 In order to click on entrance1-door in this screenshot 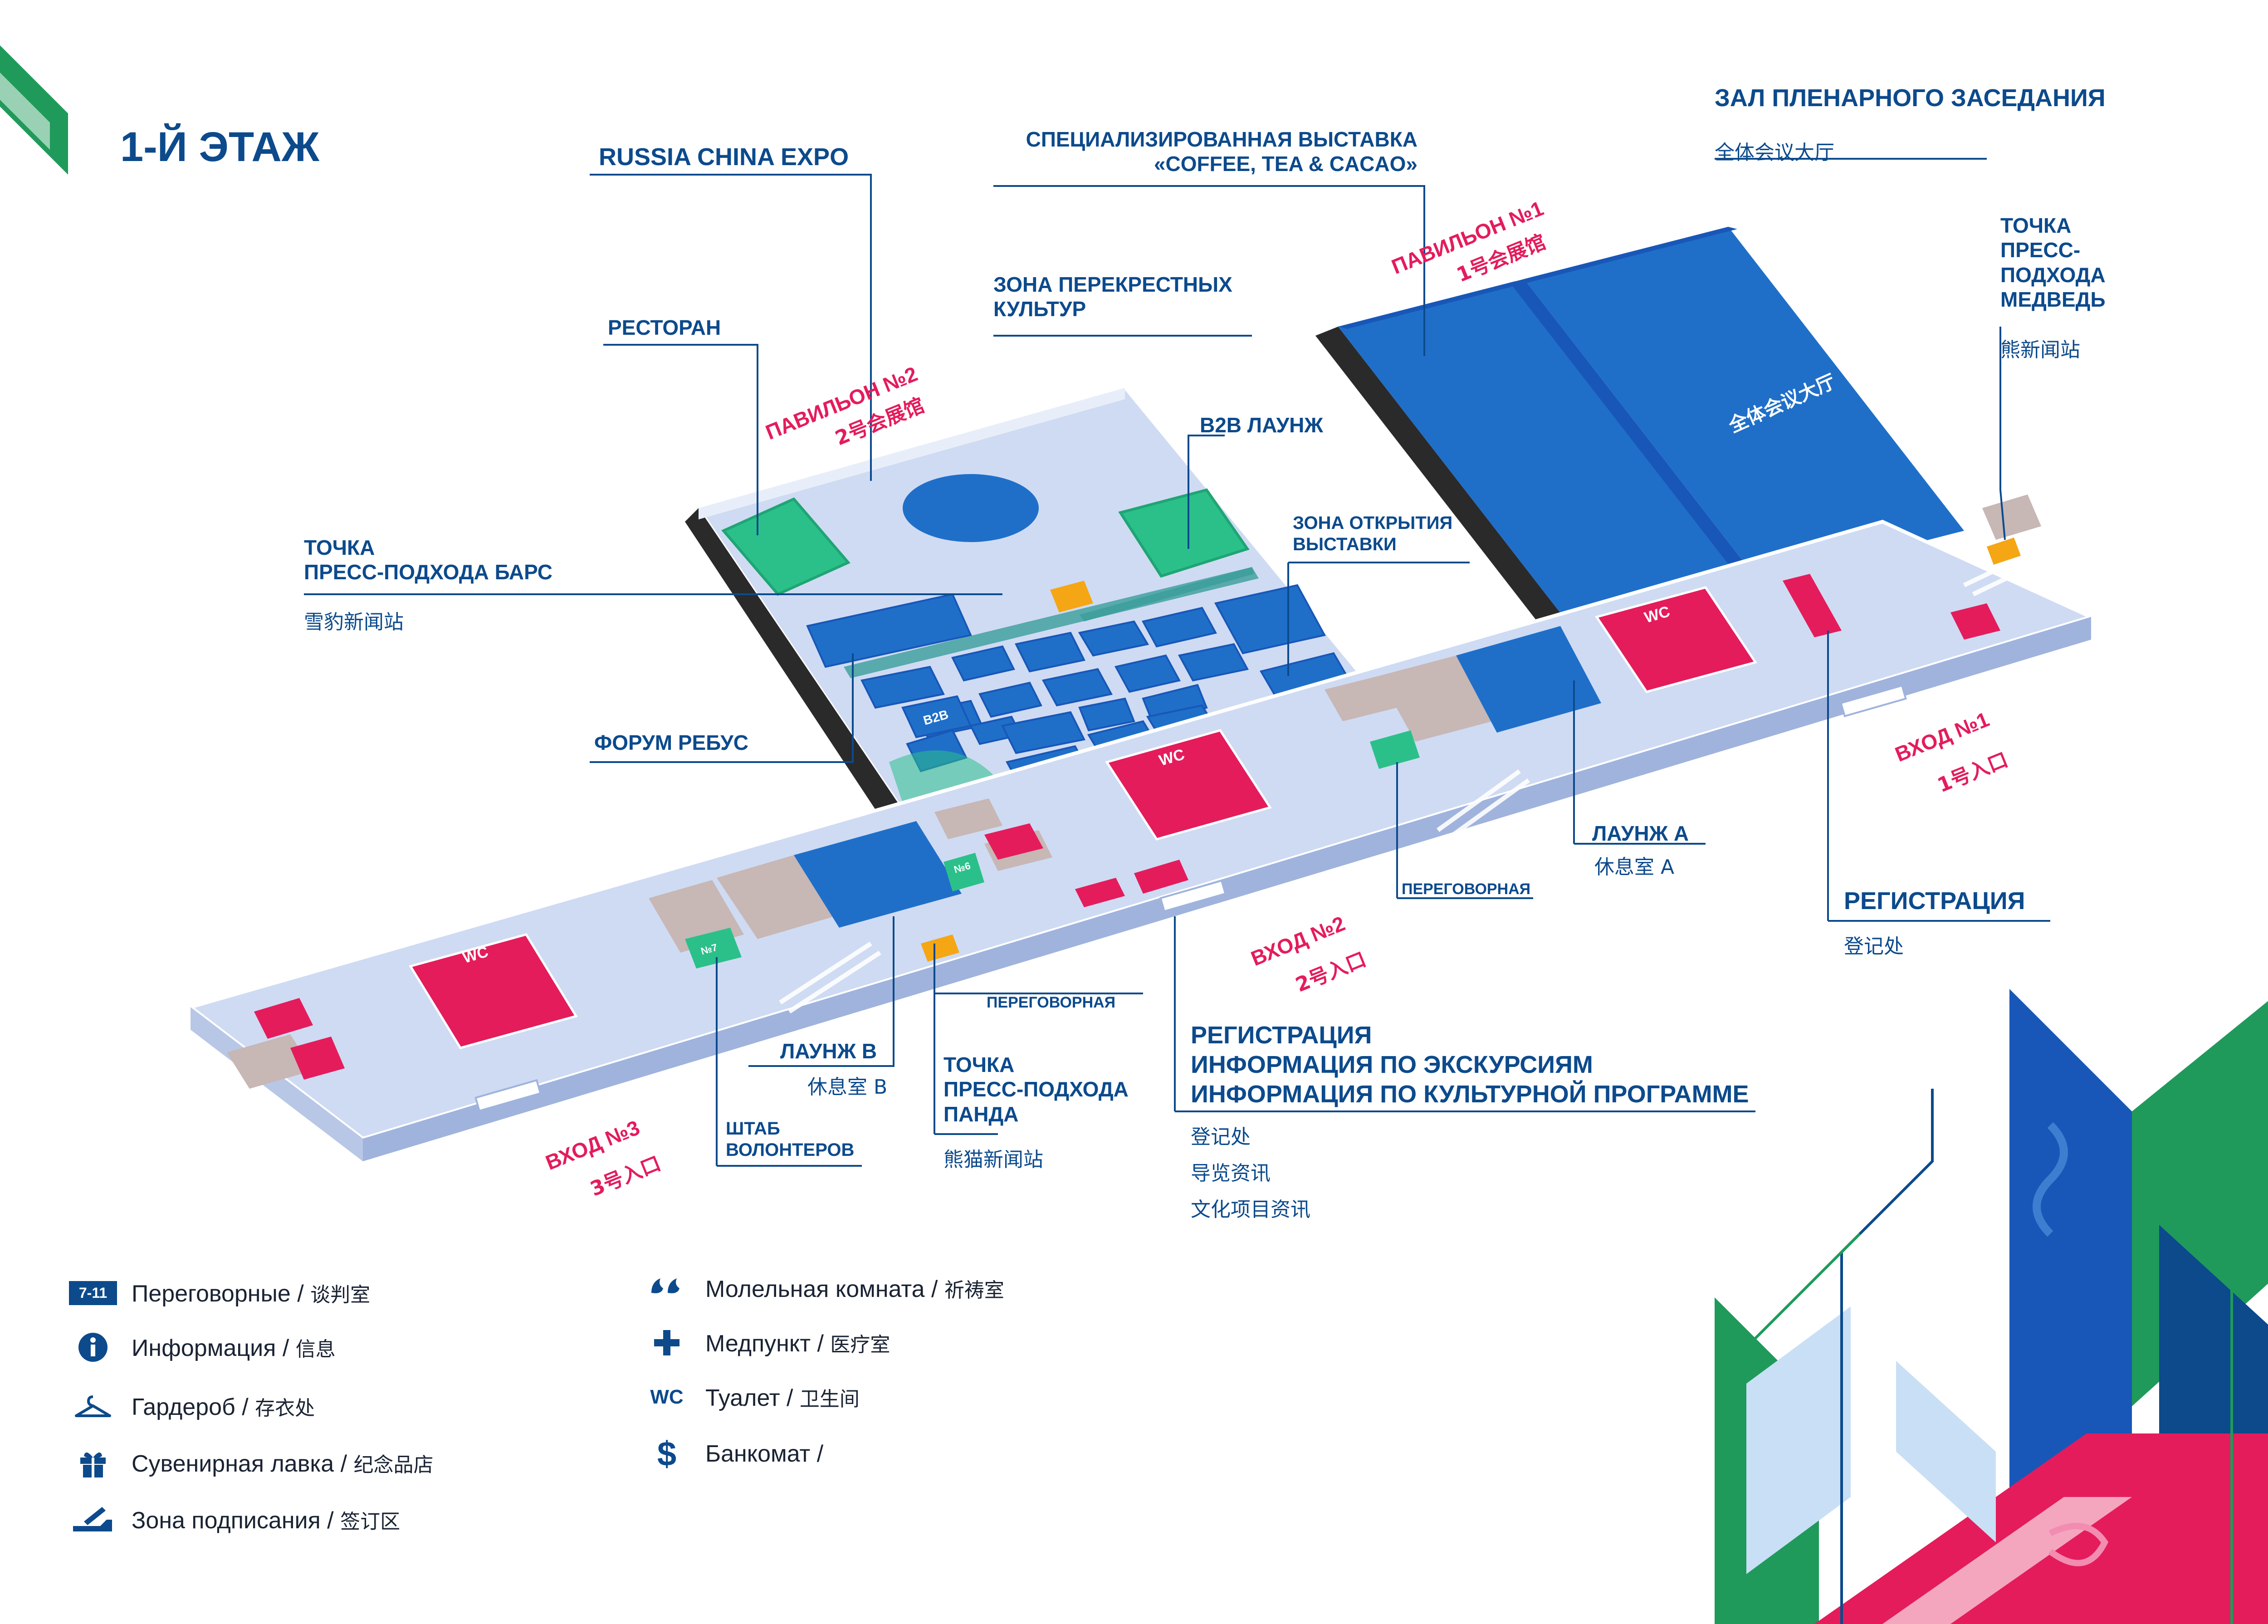, I will do `click(1874, 701)`.